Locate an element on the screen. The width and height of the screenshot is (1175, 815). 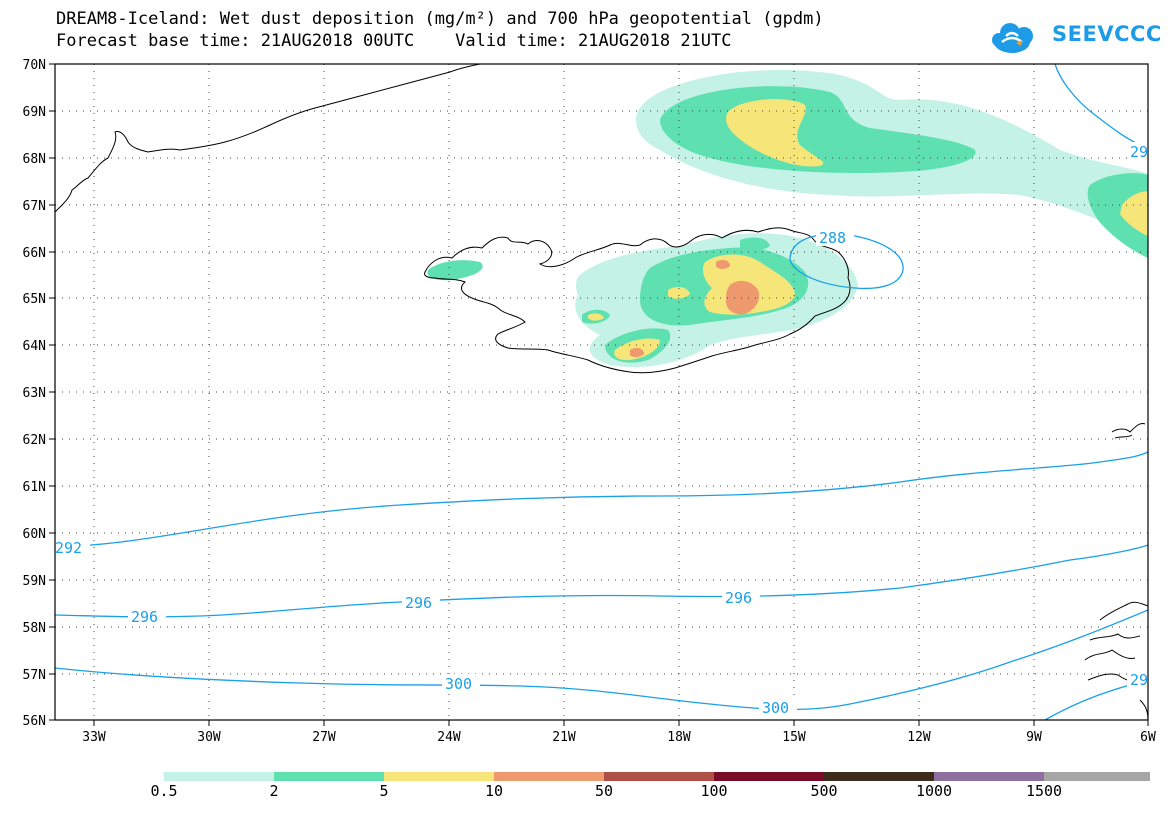
lon-label: 15W is located at coordinates (794, 737).